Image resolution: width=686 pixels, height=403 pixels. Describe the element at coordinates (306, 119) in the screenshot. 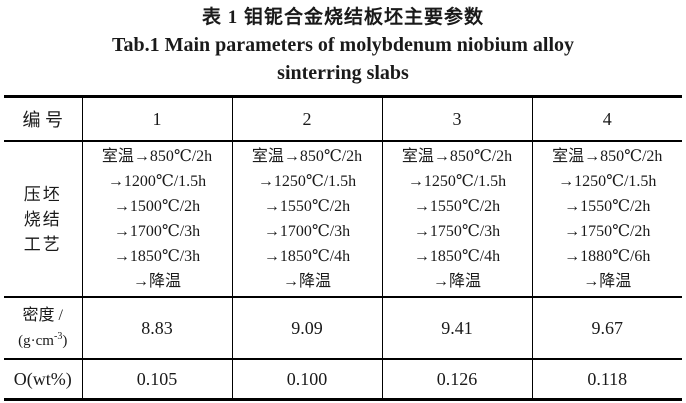

I see `header-col-2: 2` at that location.